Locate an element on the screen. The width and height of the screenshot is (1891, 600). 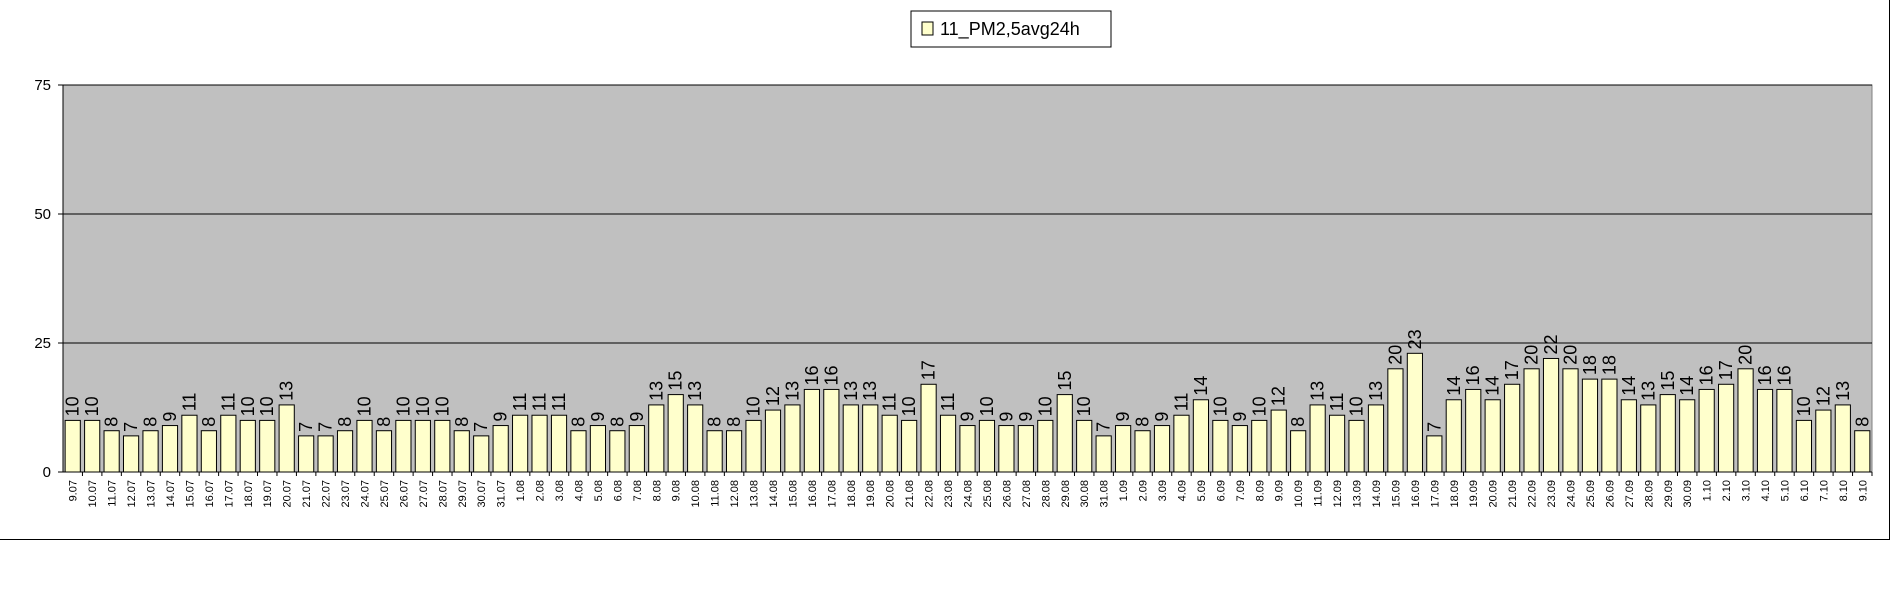
legend-box is located at coordinates (1011, 29).